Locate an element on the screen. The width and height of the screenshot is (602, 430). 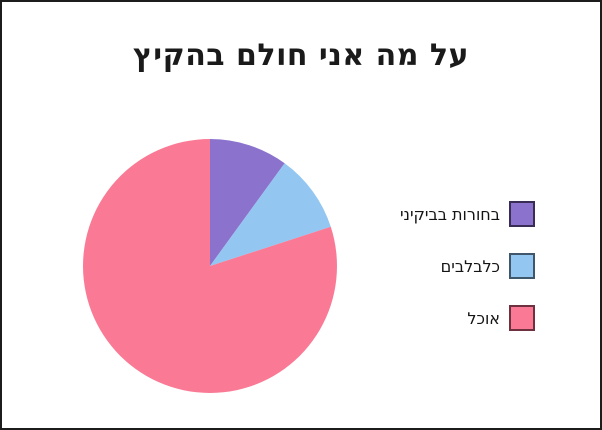
chart-title: על מה אני חולם בהקיץ is located at coordinates (301, 55).